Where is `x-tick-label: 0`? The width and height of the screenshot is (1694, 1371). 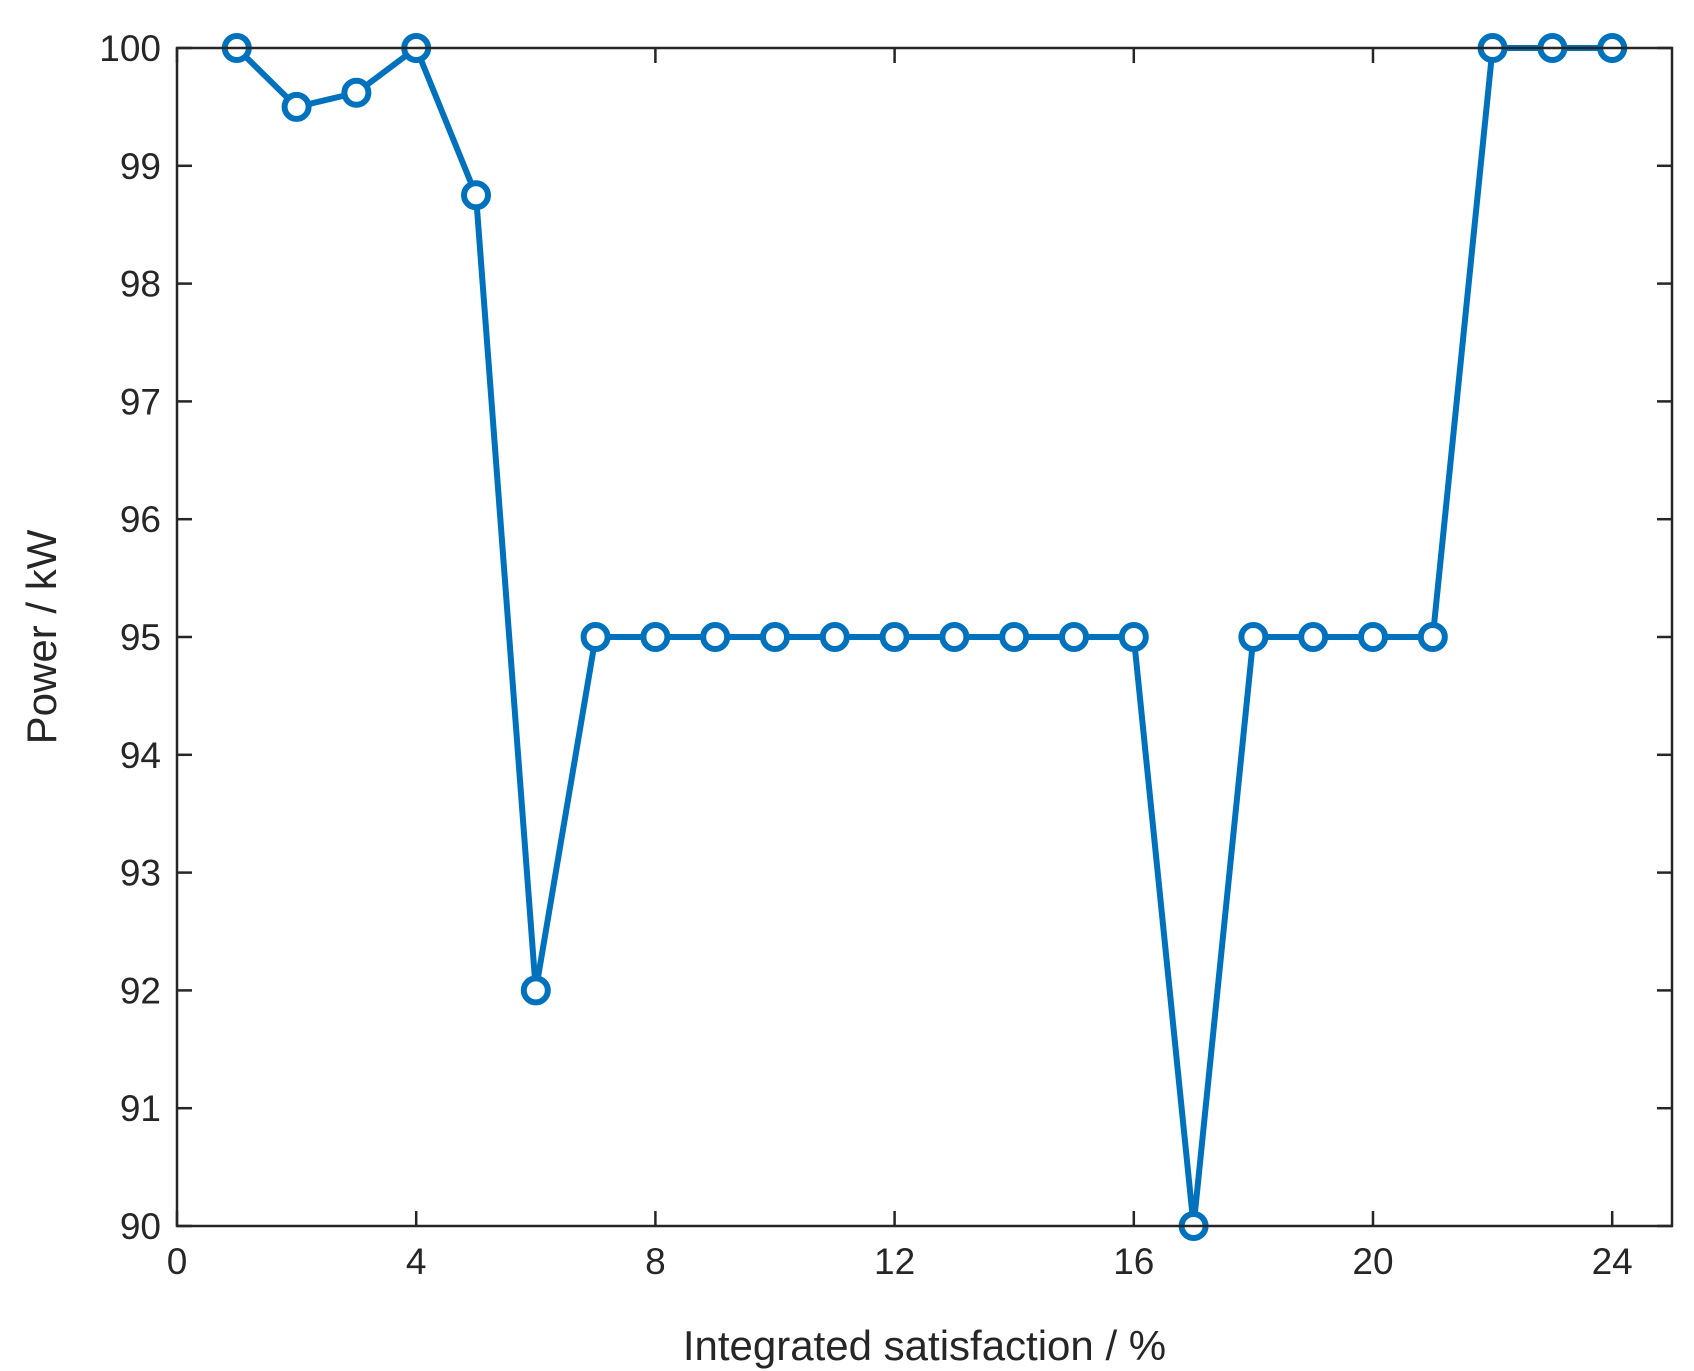 x-tick-label: 0 is located at coordinates (177, 1261).